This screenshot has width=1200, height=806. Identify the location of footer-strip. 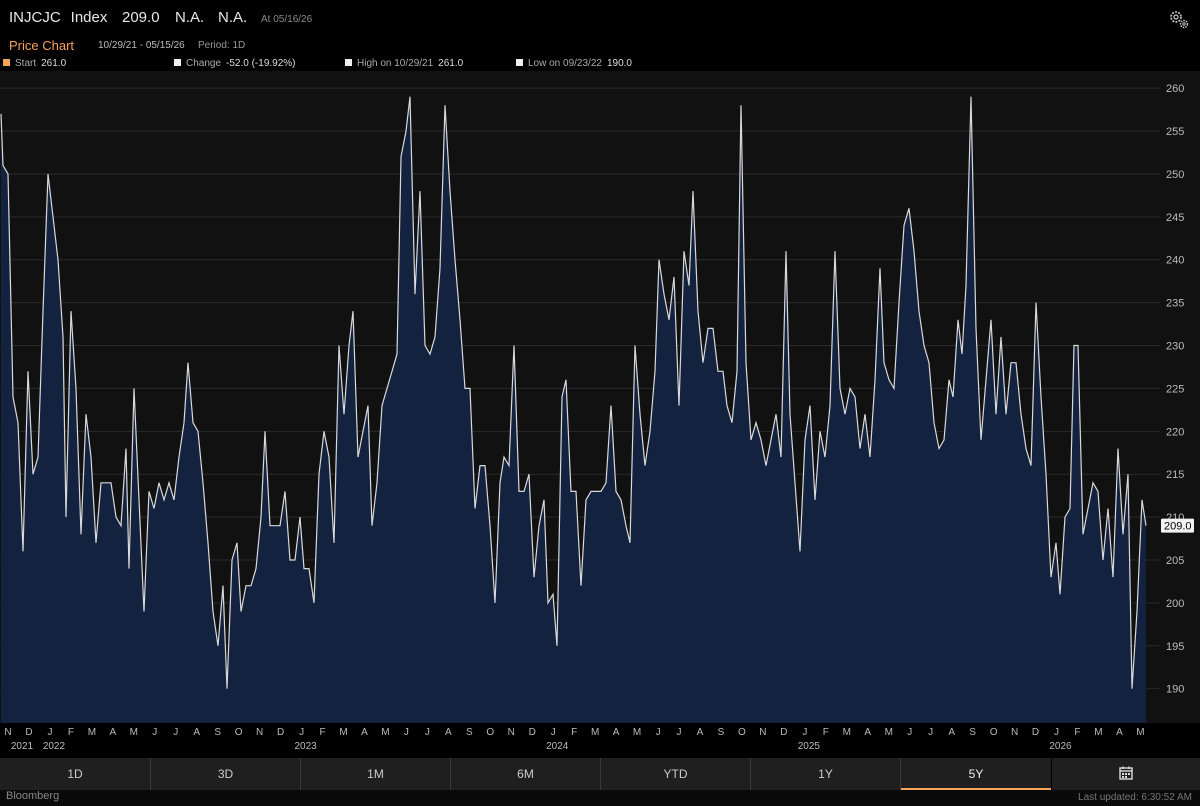
(600, 798).